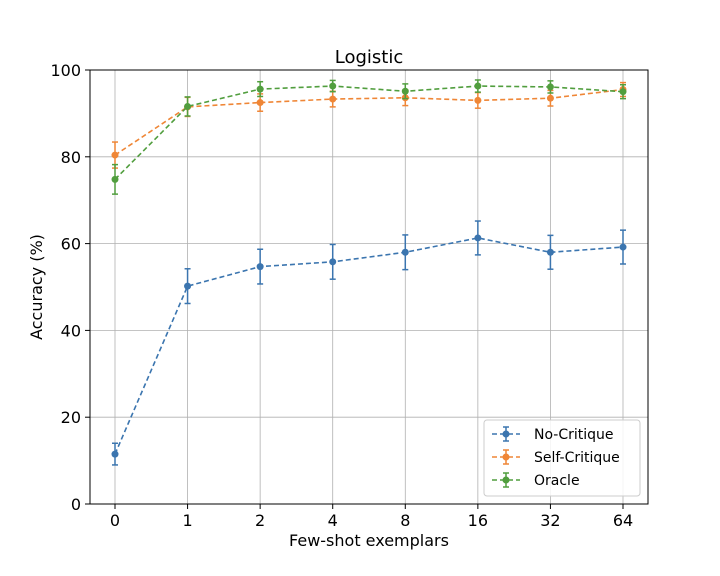 The image size is (720, 576). What do you see at coordinates (76, 504) in the screenshot?
I see `y-tick-label: 0` at bounding box center [76, 504].